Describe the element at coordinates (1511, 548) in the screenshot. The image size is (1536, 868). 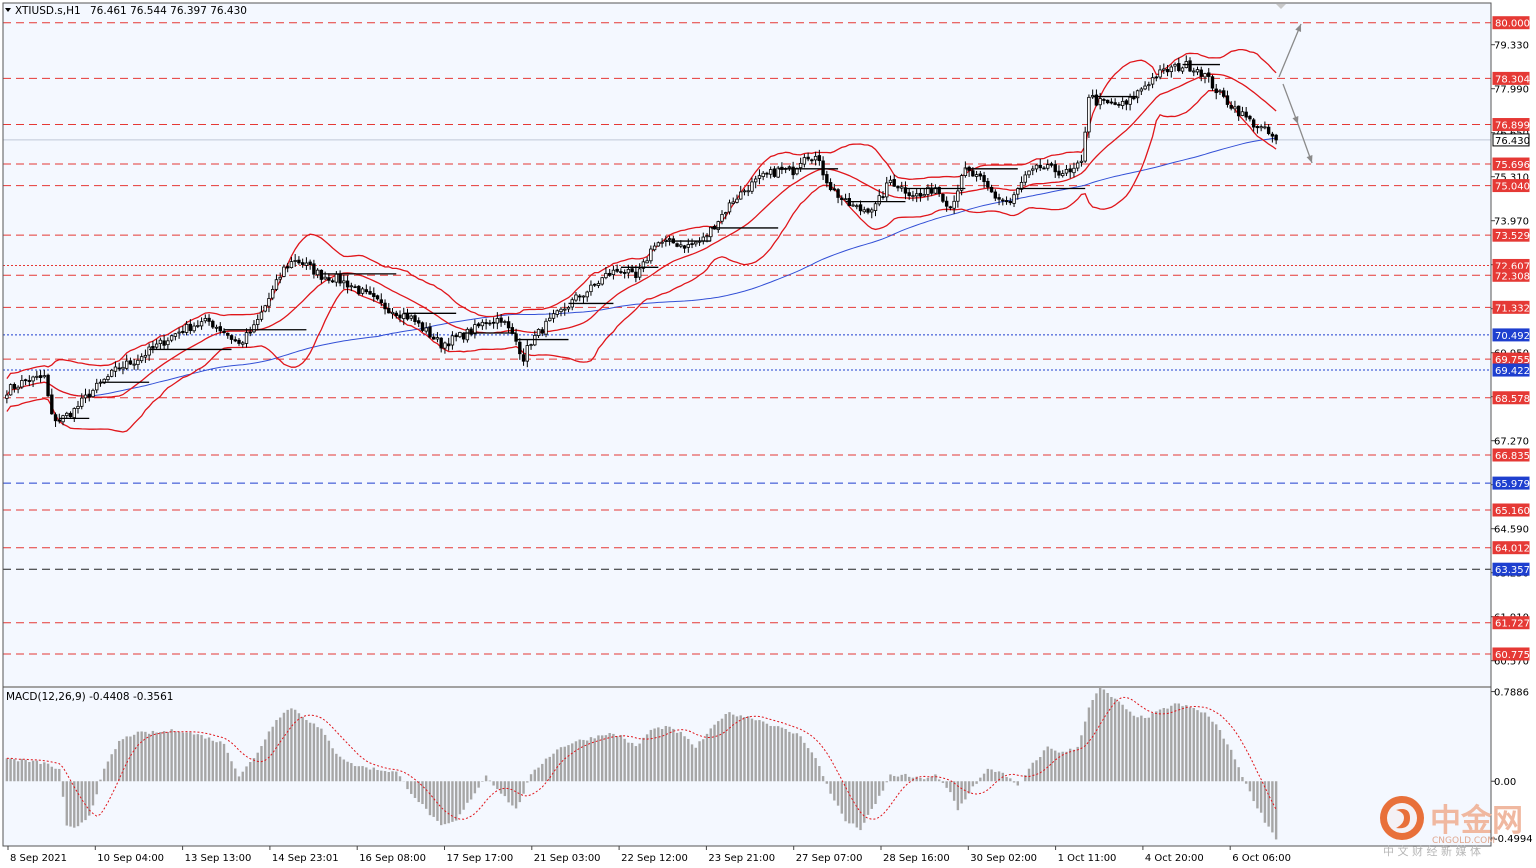
I see `level-label-16: 64.012` at that location.